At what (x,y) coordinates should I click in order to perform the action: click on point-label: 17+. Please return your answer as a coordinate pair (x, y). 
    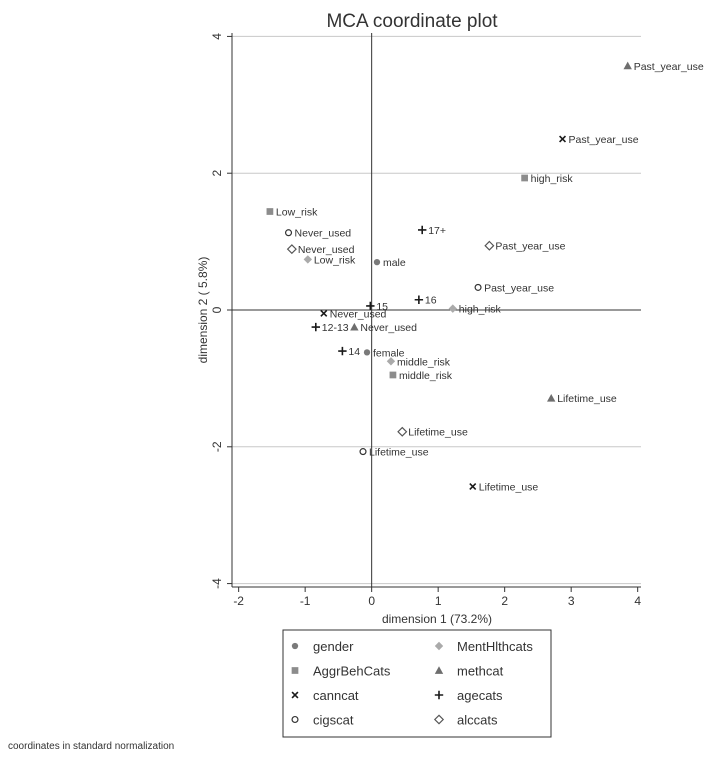
    Looking at the image, I should click on (437, 231).